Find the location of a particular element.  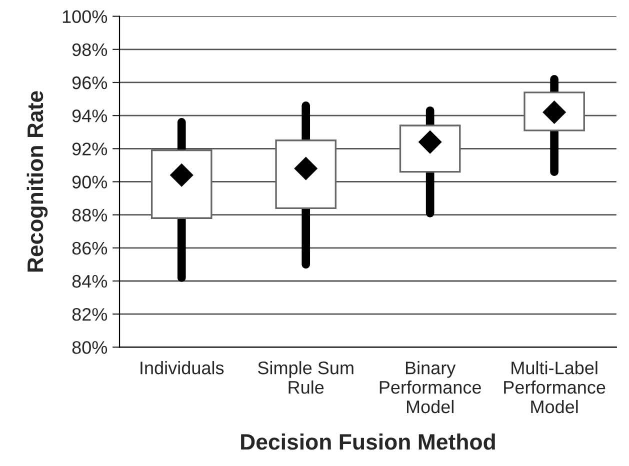

x-axis-title: Decision Fusion Method is located at coordinates (368, 441).